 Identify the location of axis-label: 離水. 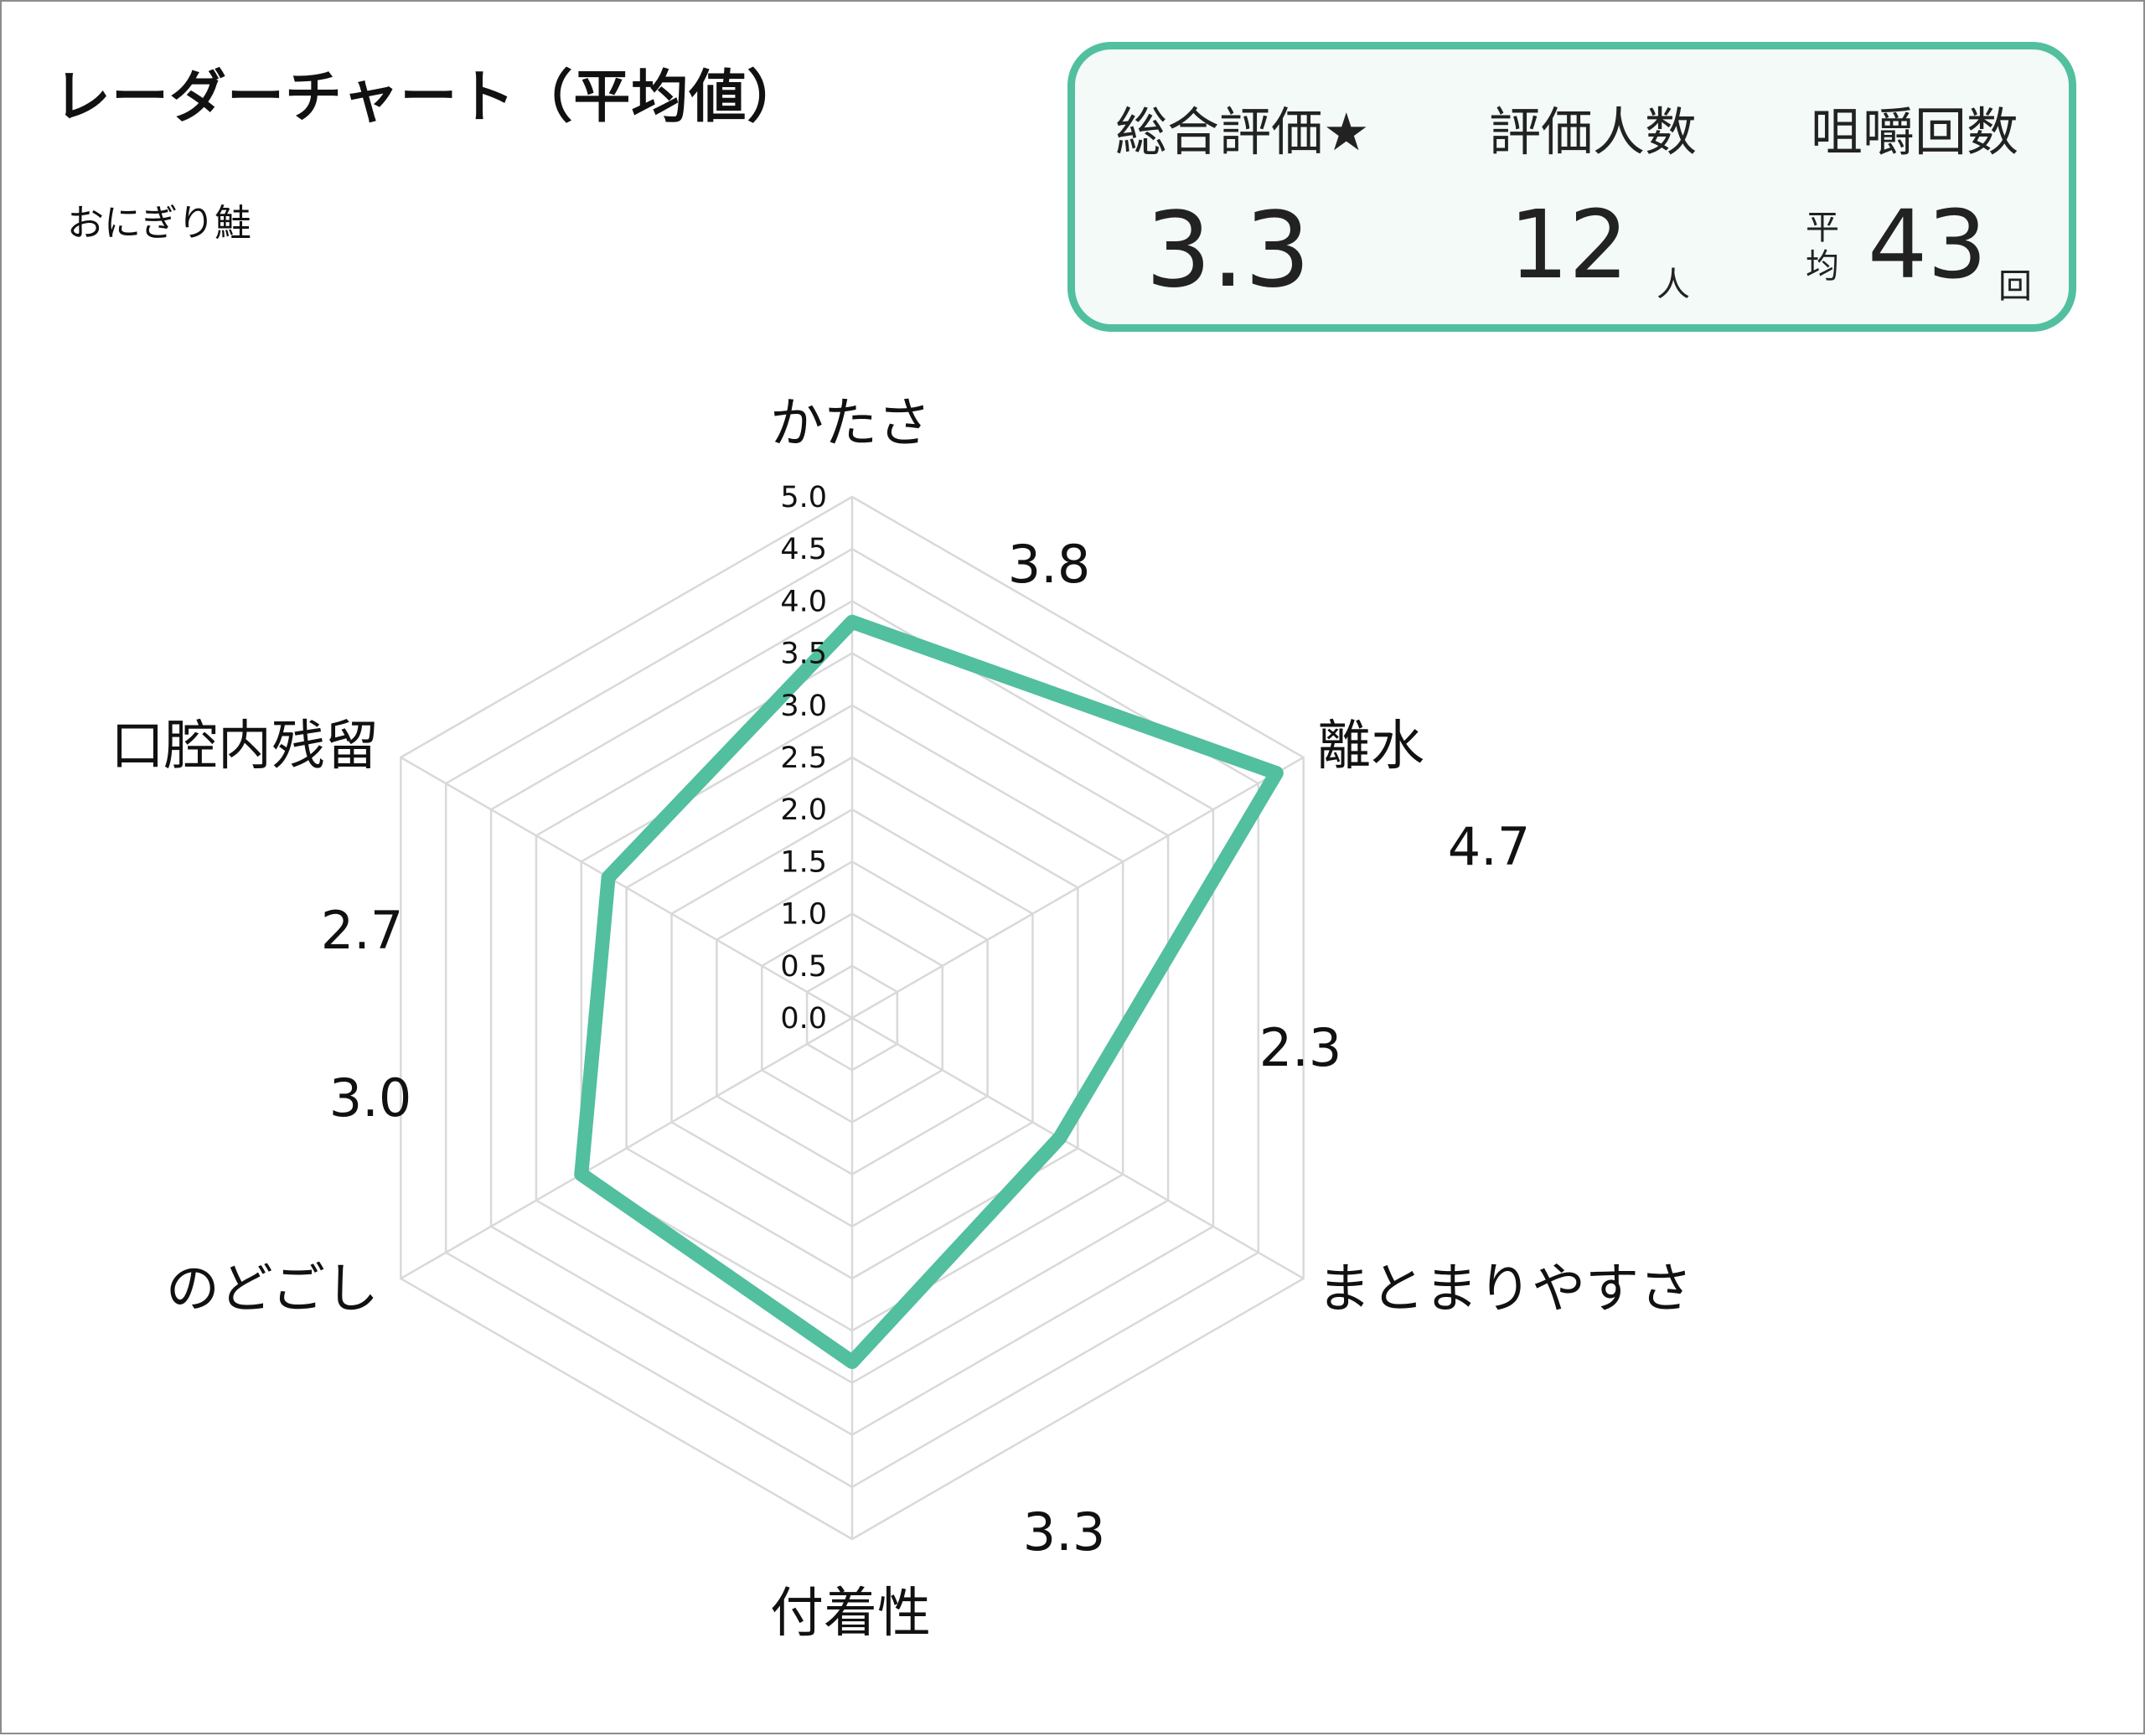
(1370, 747).